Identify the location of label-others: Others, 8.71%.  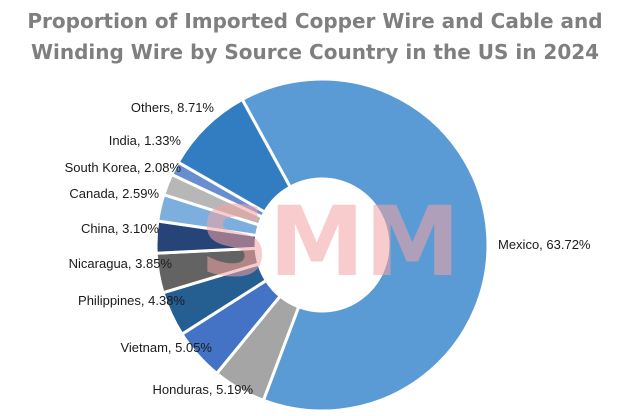
(173, 107).